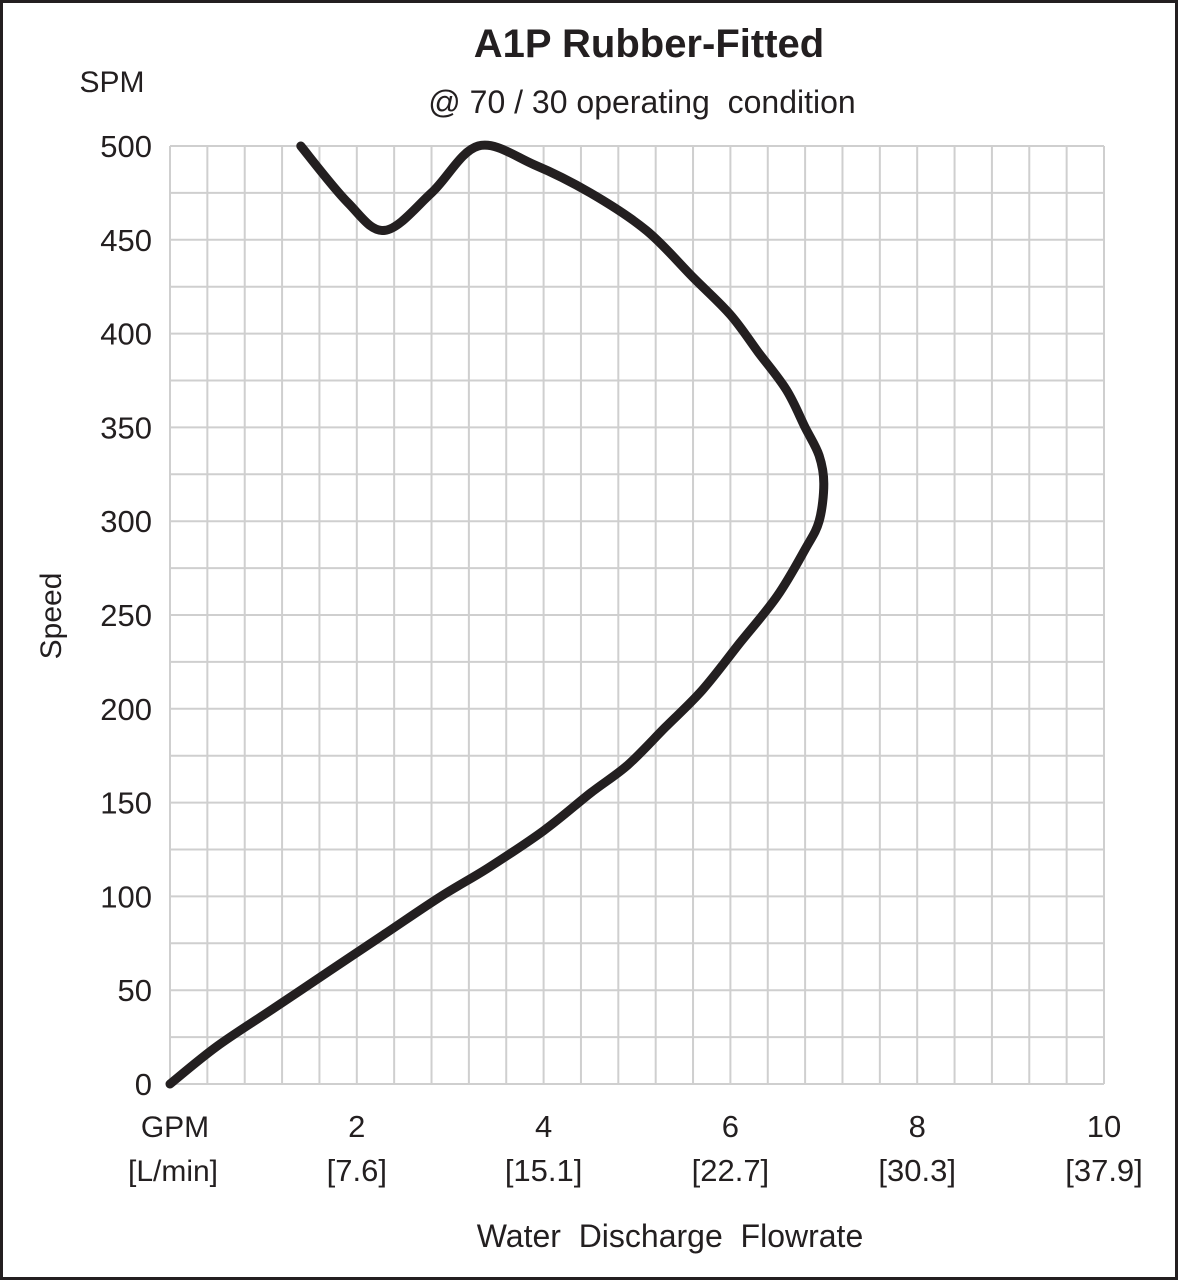 This screenshot has width=1178, height=1280. I want to click on x-tick-label: 2, so click(356, 1126).